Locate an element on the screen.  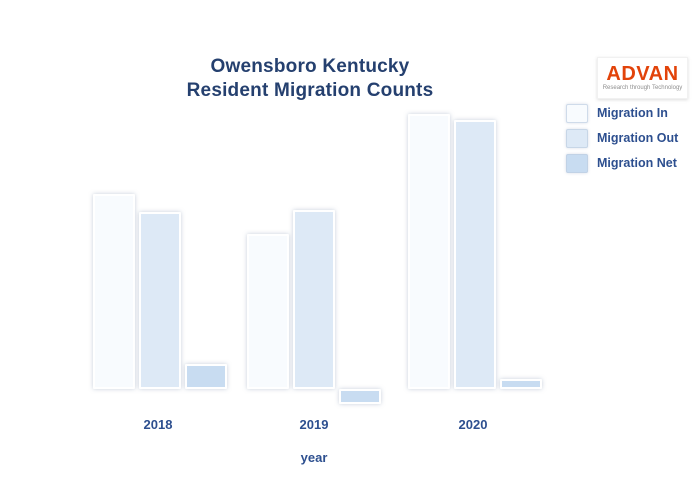
legend-label-migration-in: Migration In is located at coordinates (632, 113).